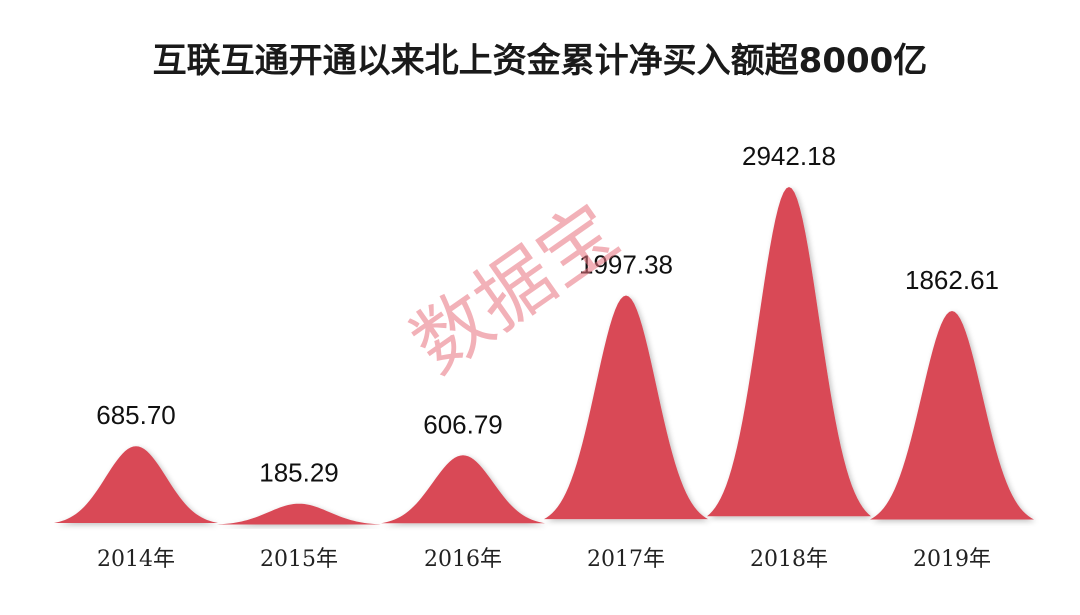 The height and width of the screenshot is (615, 1080). I want to click on peak-2016年, so click(463, 489).